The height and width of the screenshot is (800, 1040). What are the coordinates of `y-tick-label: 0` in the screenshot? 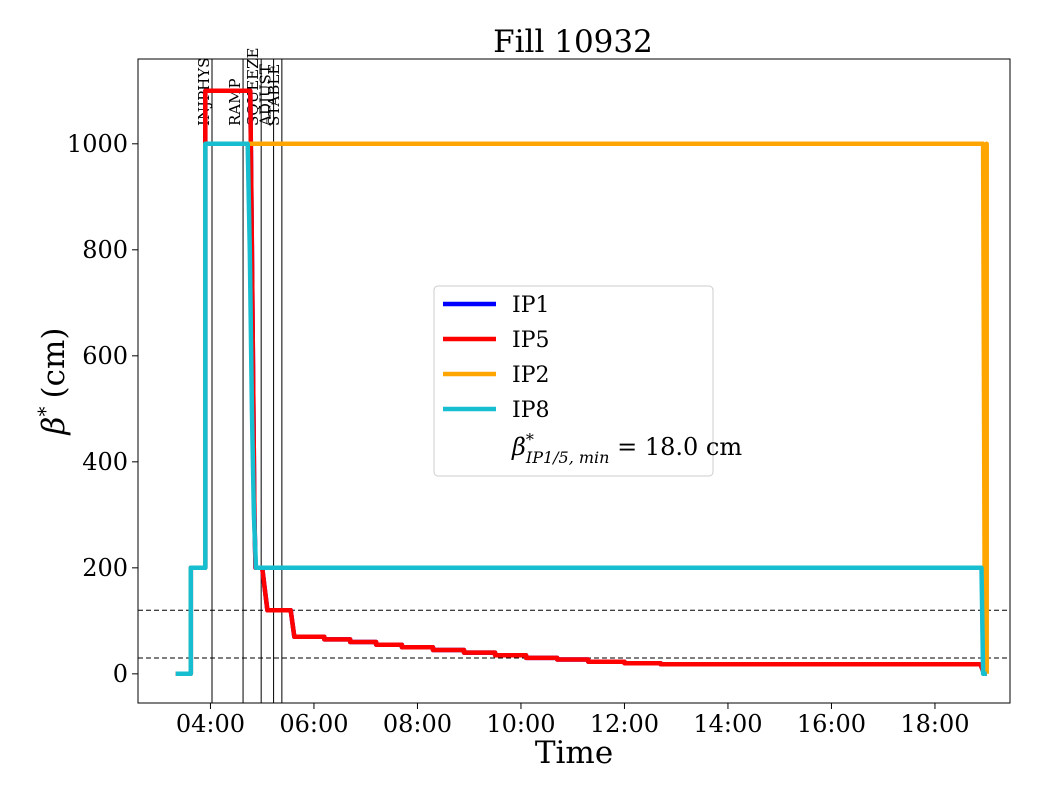 It's located at (120, 674).